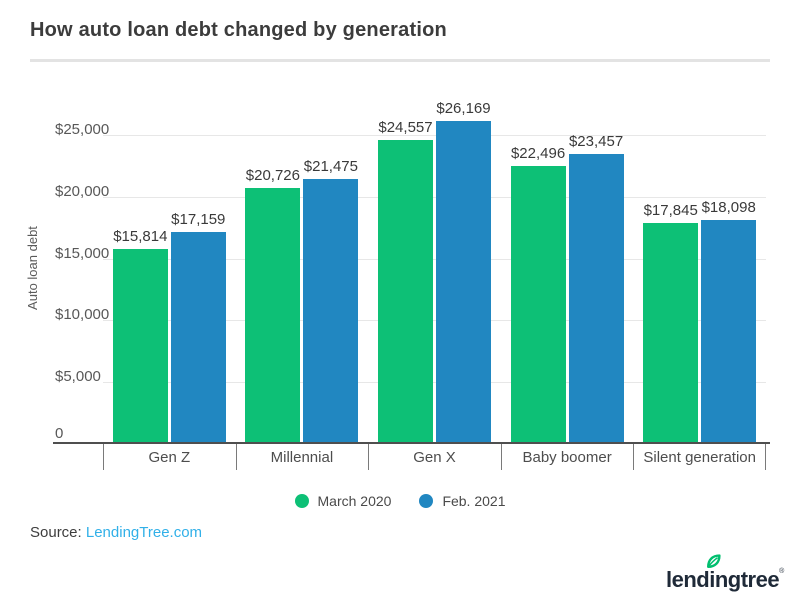  What do you see at coordinates (463, 108) in the screenshot?
I see `value-label-feb-2021-gen-x: $26,169` at bounding box center [463, 108].